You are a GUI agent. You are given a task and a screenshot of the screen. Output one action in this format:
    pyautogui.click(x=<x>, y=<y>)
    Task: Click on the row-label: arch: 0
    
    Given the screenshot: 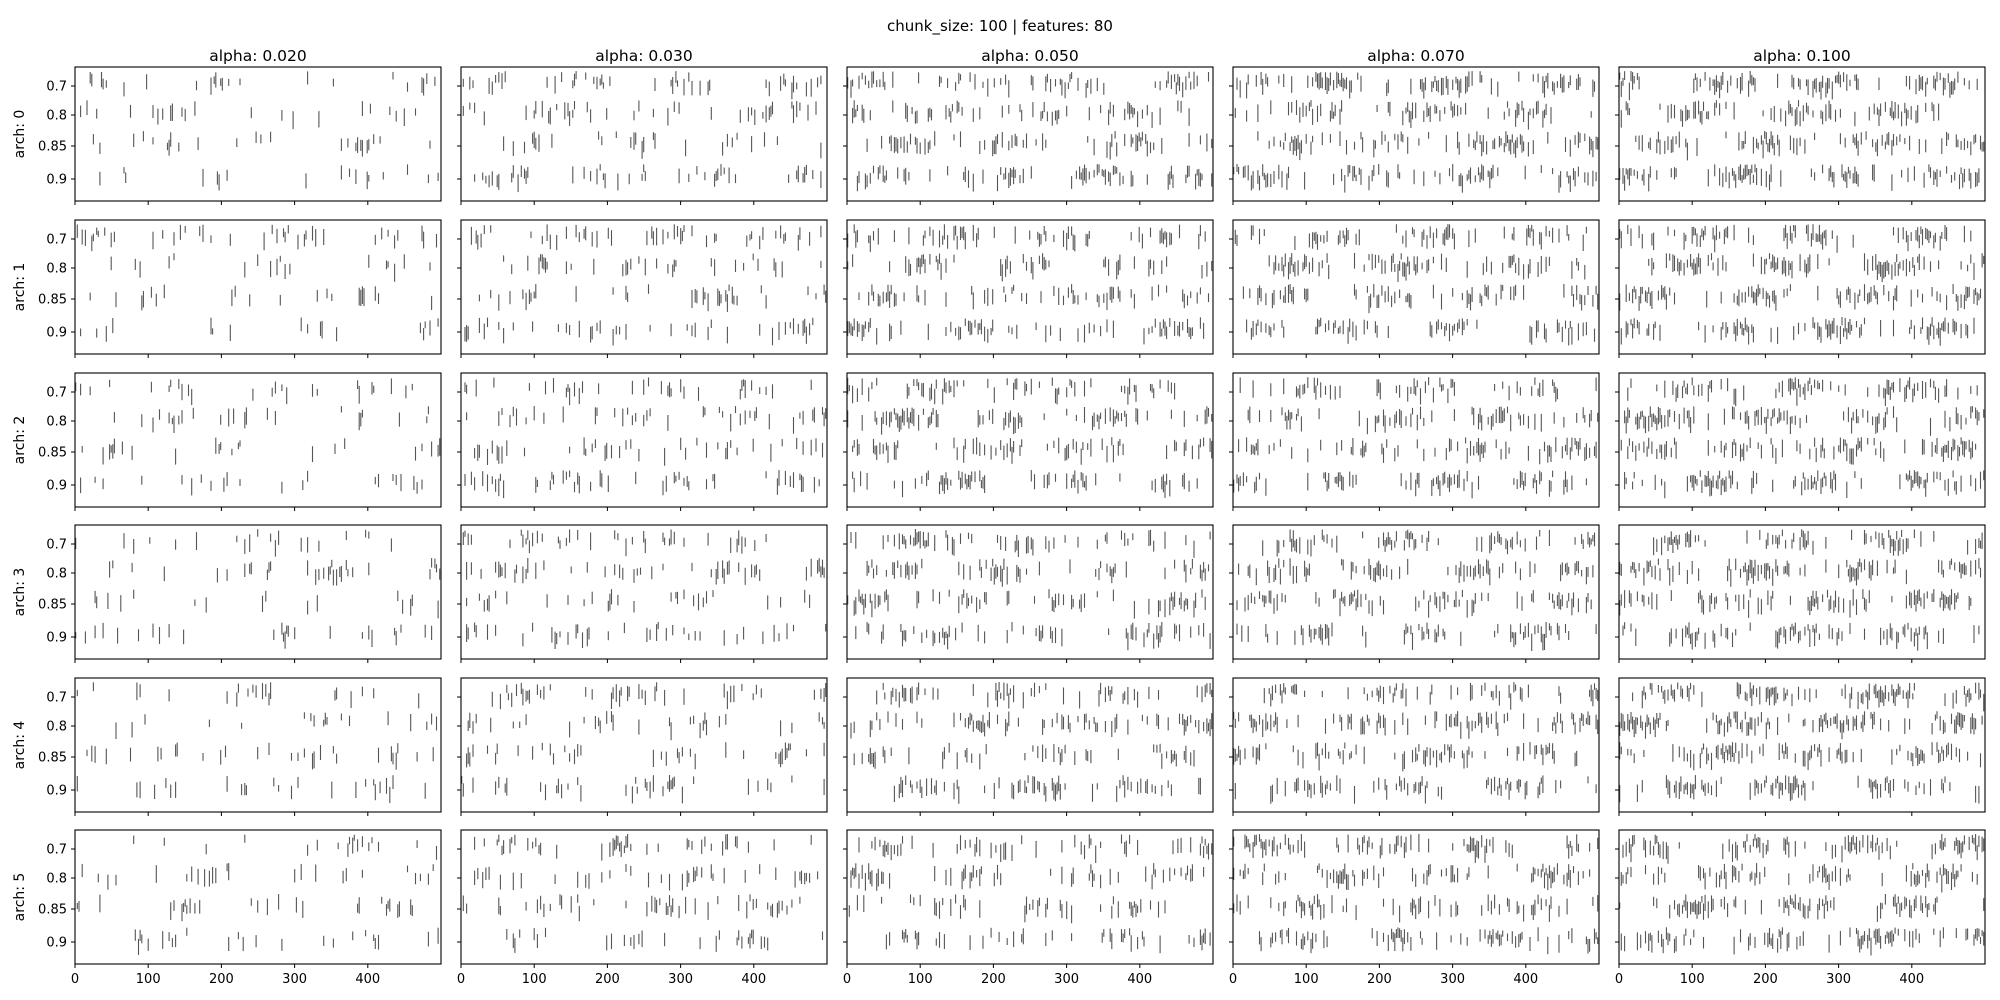 What is the action you would take?
    pyautogui.click(x=20, y=134)
    